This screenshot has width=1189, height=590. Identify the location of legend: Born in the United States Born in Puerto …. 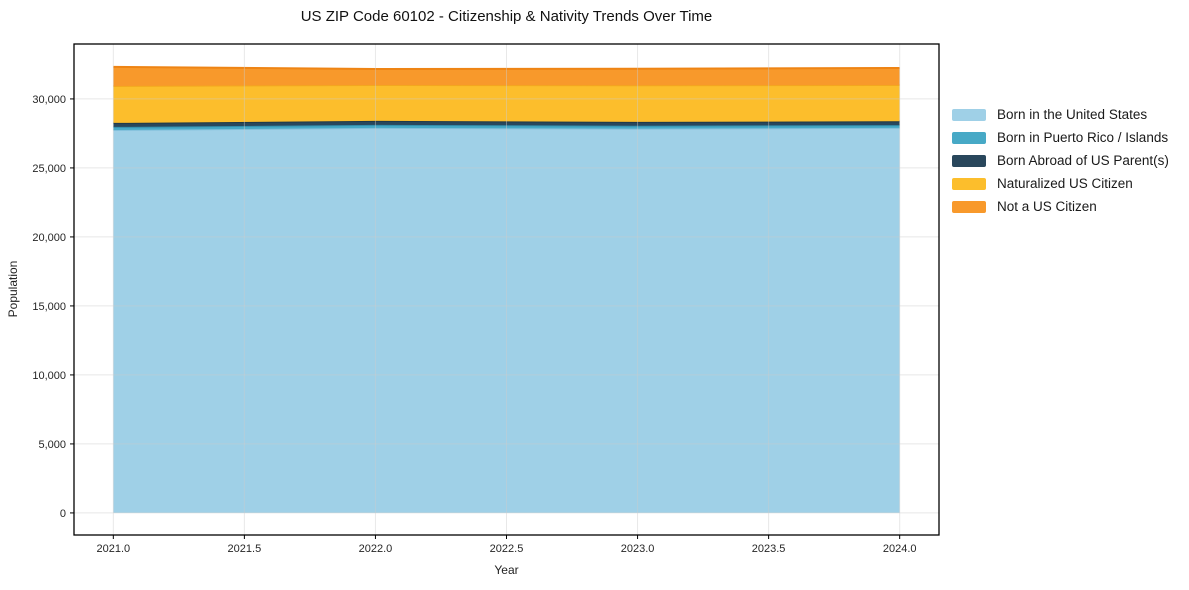
(1060, 160).